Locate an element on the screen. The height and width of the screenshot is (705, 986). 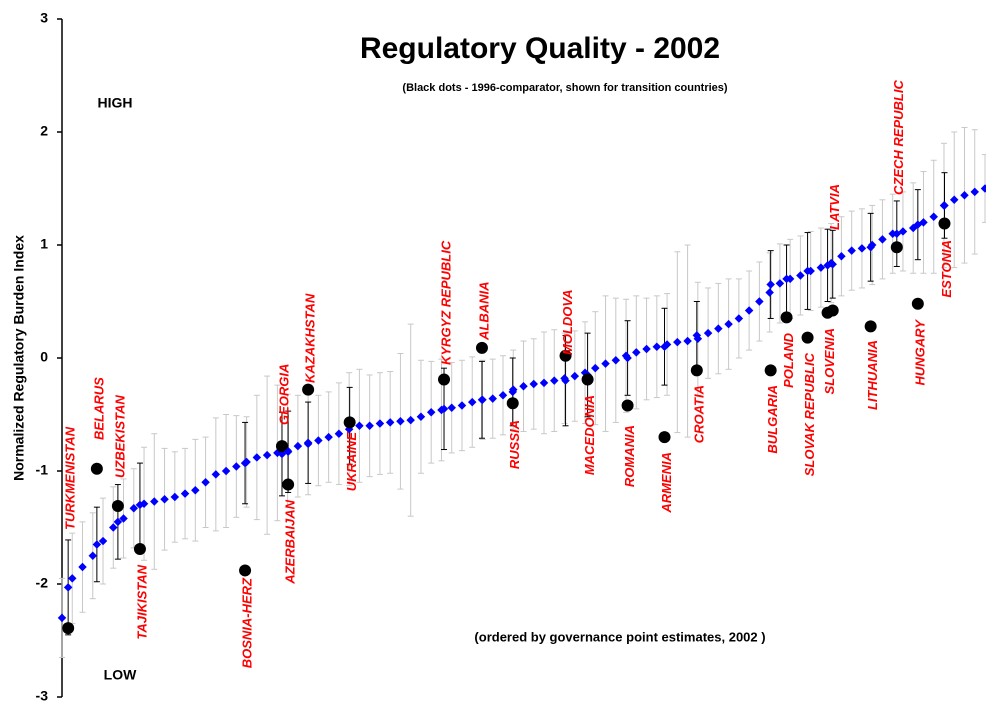
y-axis-label: Normalized Regulatory Burden Index is located at coordinates (19, 358).